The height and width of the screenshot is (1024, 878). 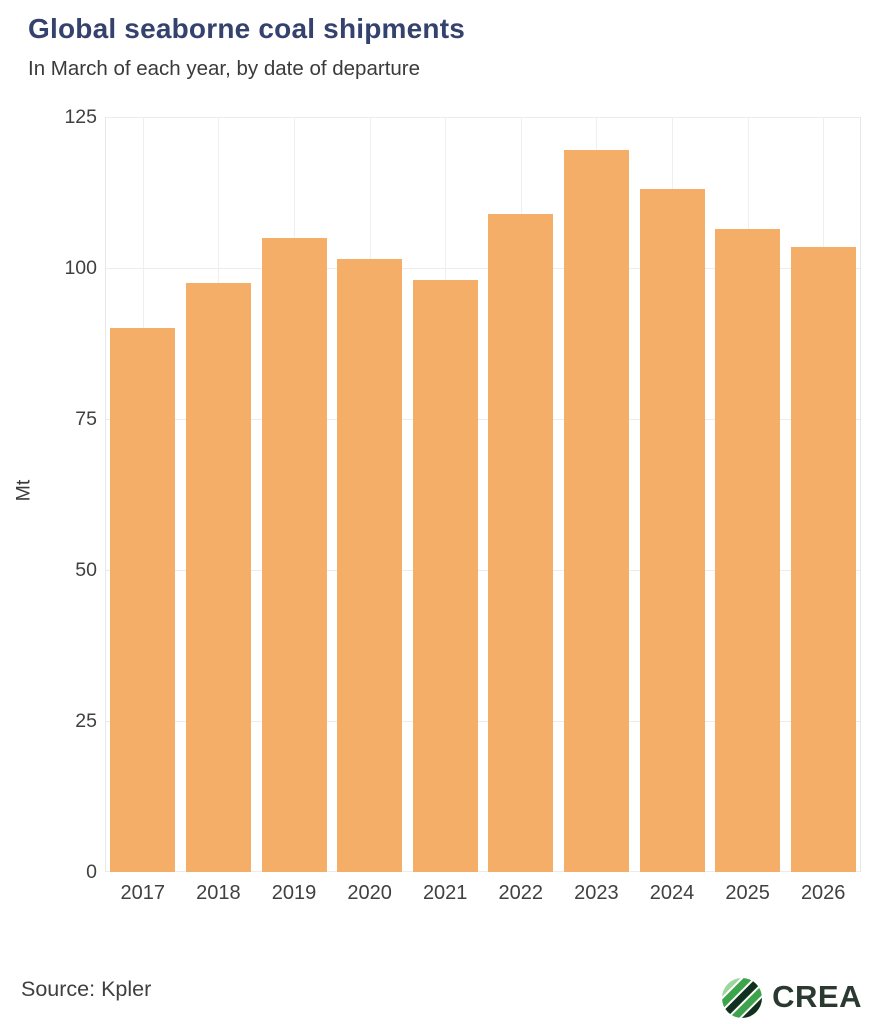 I want to click on x-tick-label-2026: 2026, so click(x=823, y=893).